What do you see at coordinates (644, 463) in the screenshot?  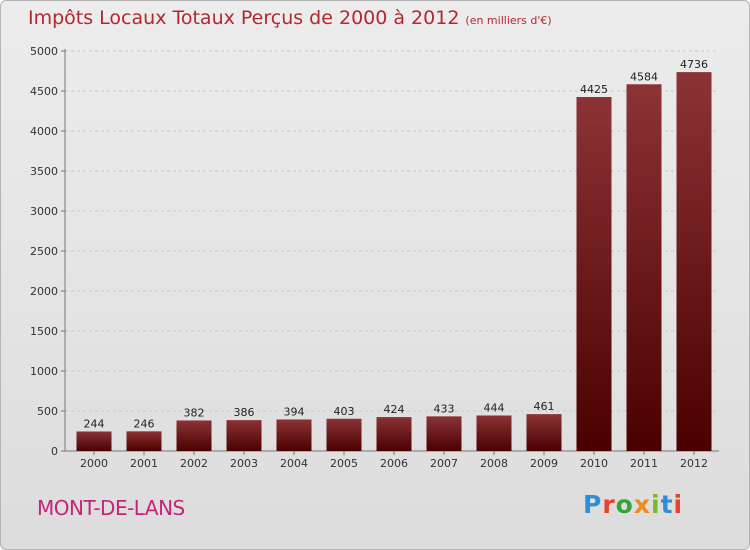 I see `x-tick-label: 2011` at bounding box center [644, 463].